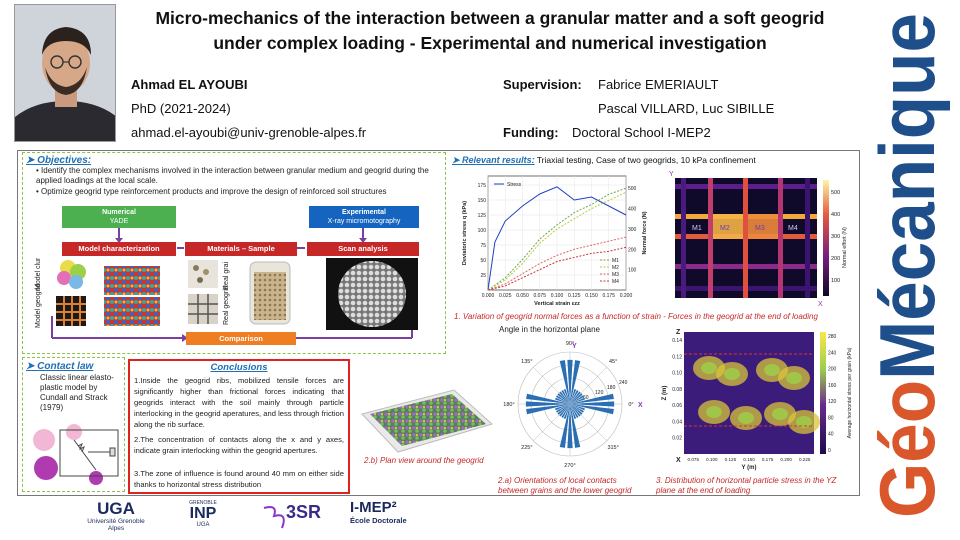  Describe the element at coordinates (586, 398) in the screenshot. I see `polar-radial-label: 60` at that location.